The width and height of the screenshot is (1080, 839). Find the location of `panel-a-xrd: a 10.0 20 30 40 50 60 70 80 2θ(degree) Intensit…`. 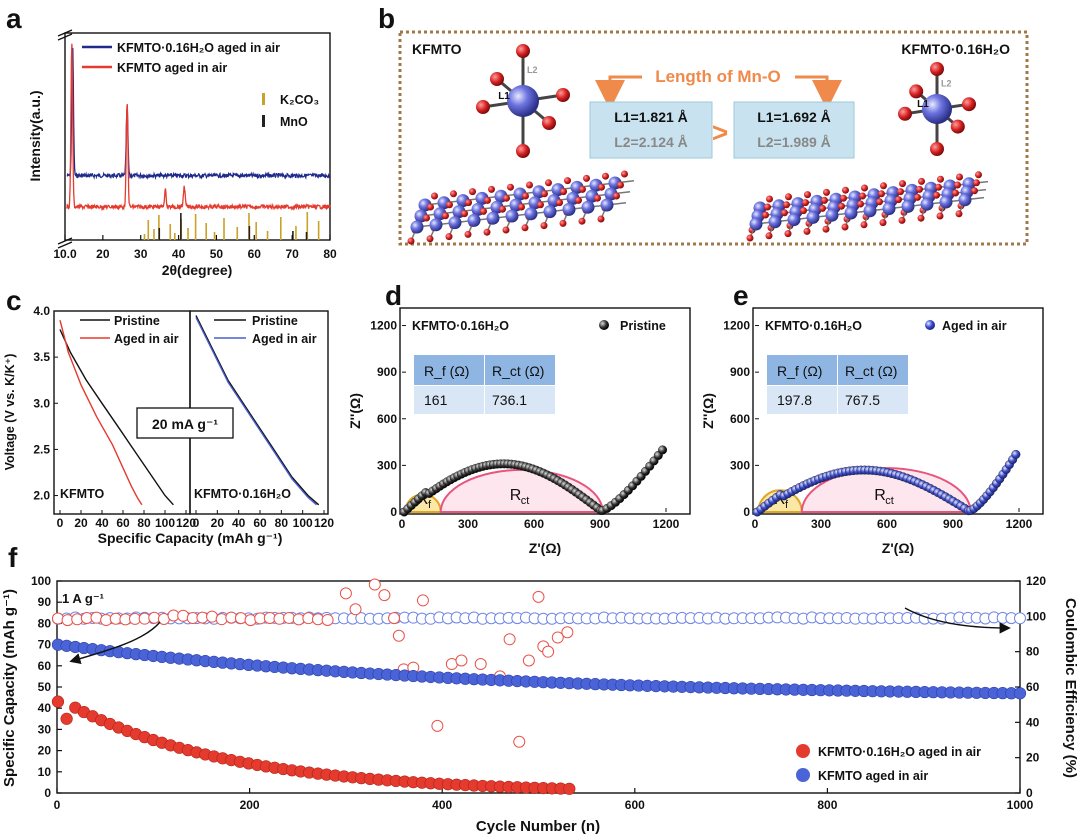

panel-a-xrd: a 10.0 20 30 40 50 60 70 80 2θ(degree) Intensit… is located at coordinates (171, 140).